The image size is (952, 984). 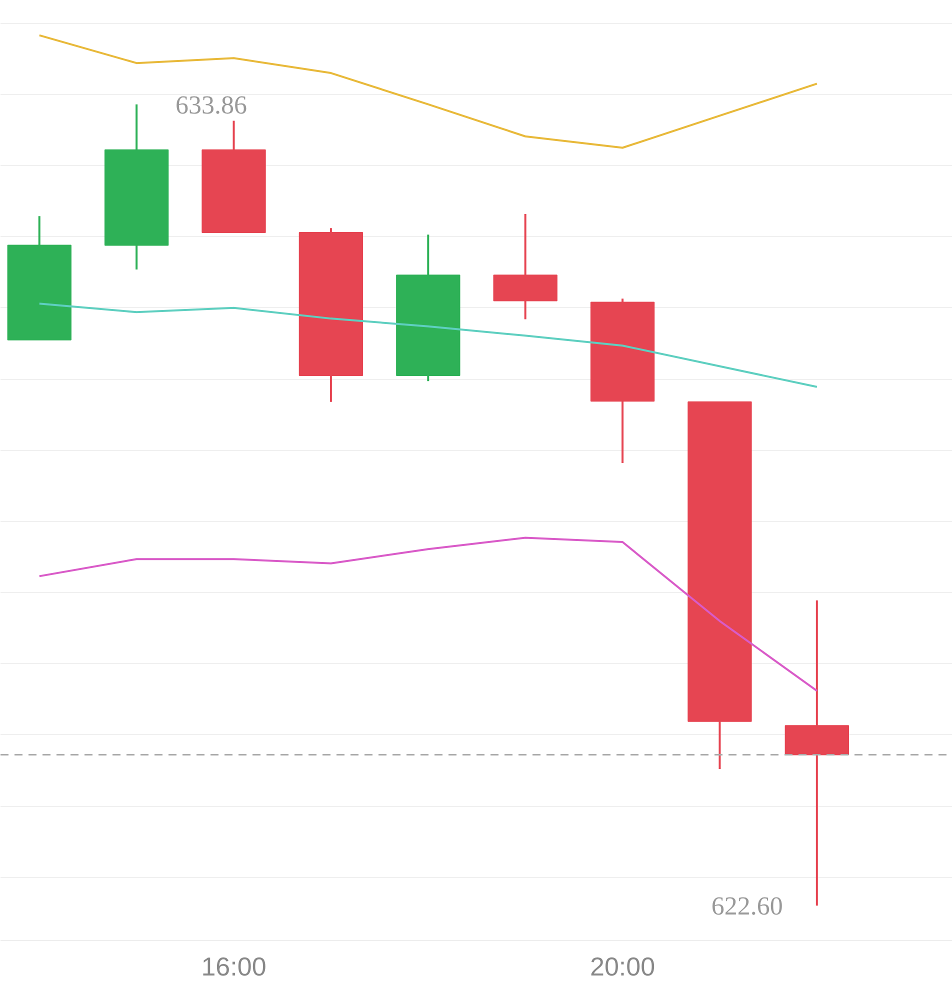 I want to click on annotation: 633.86, so click(x=211, y=105).